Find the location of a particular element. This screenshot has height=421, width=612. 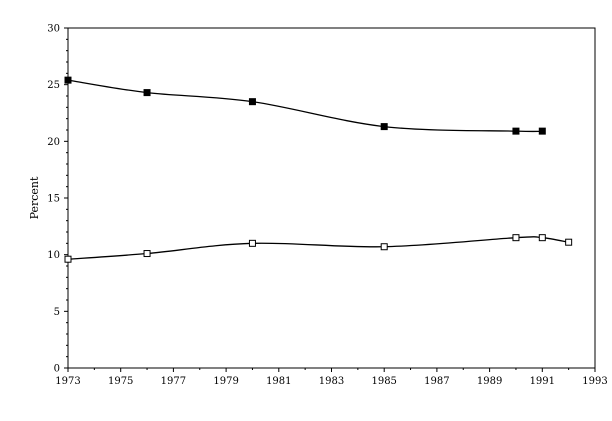

y-axis-ticks: 0 5 10 15 20 25 30 is located at coordinates (57, 199).